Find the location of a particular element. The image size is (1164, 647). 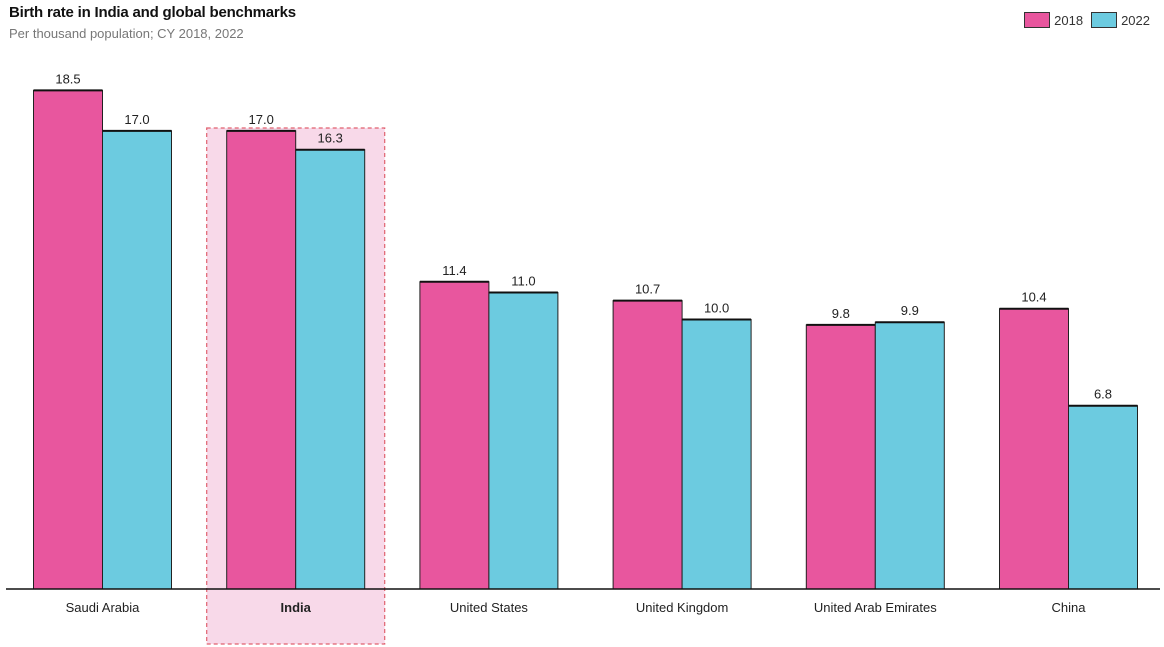

category-label-united-arab-emirates: United Arab Emirates is located at coordinates (875, 607).